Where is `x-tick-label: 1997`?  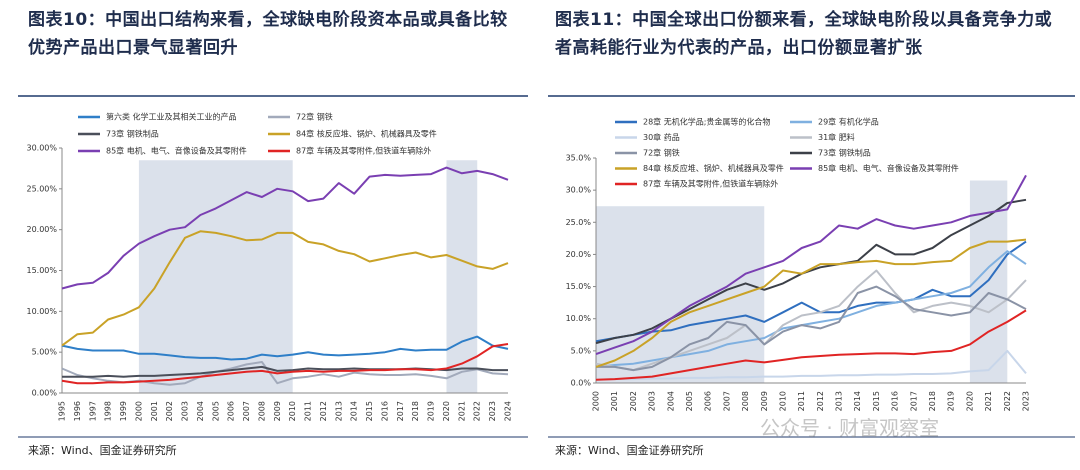
x-tick-label: 1997 is located at coordinates (92, 411).